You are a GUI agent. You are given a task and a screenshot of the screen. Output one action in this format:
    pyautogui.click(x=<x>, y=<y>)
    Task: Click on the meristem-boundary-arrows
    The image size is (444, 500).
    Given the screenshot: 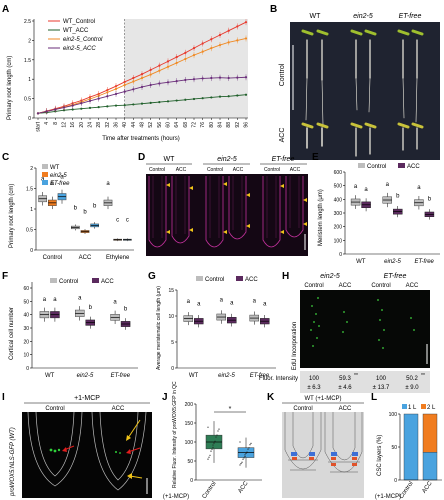 What is the action you would take?
    pyautogui.click(x=236, y=208)
    